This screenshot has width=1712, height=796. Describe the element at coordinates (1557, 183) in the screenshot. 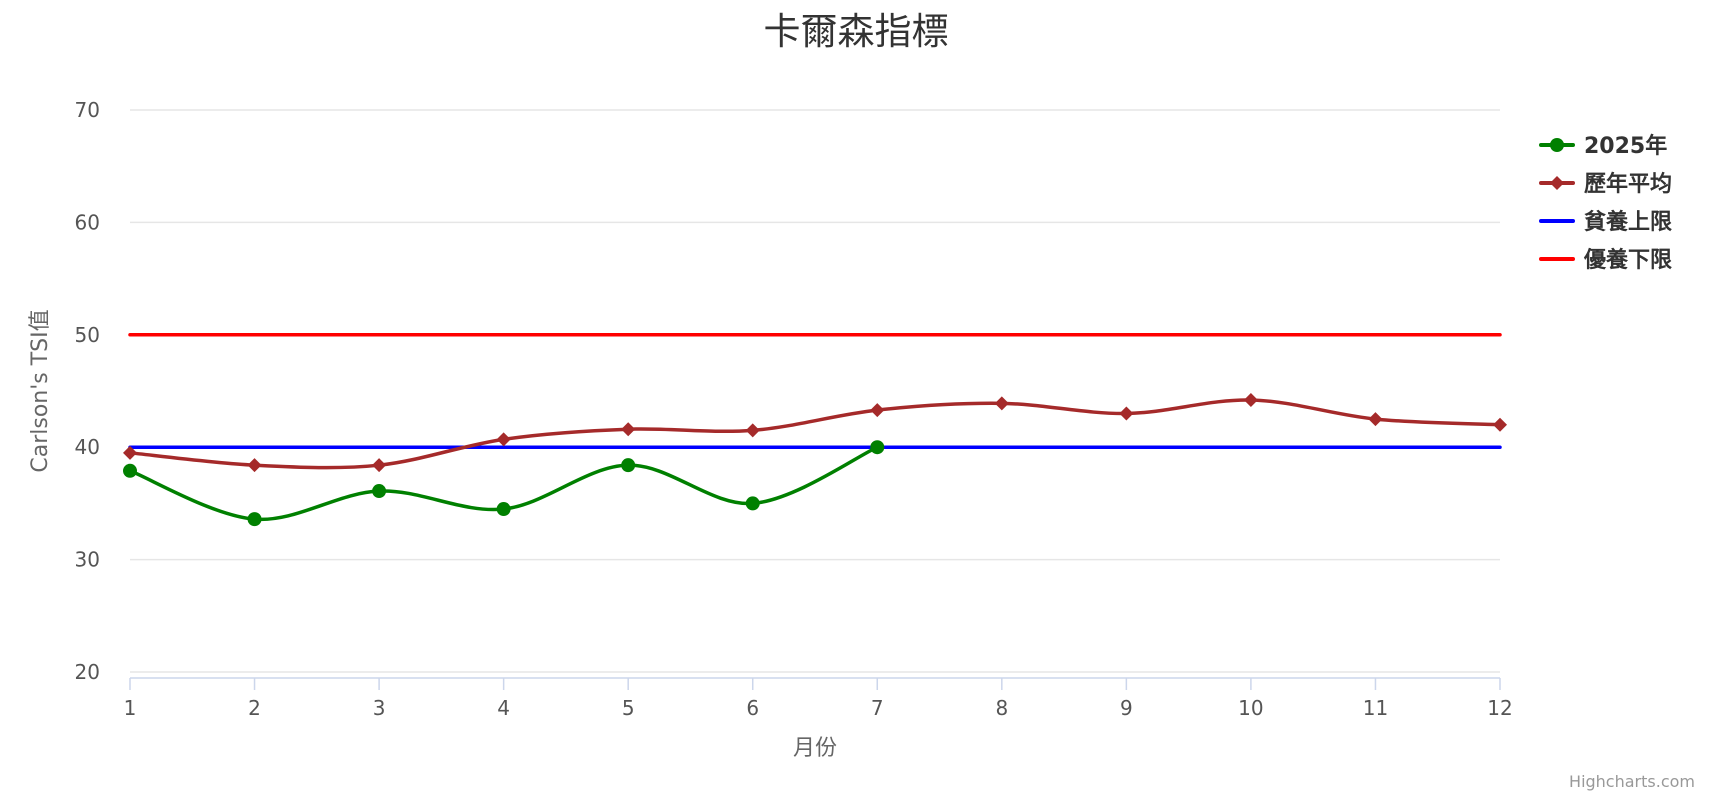

I see `legend-diamond-marker-icon` at that location.